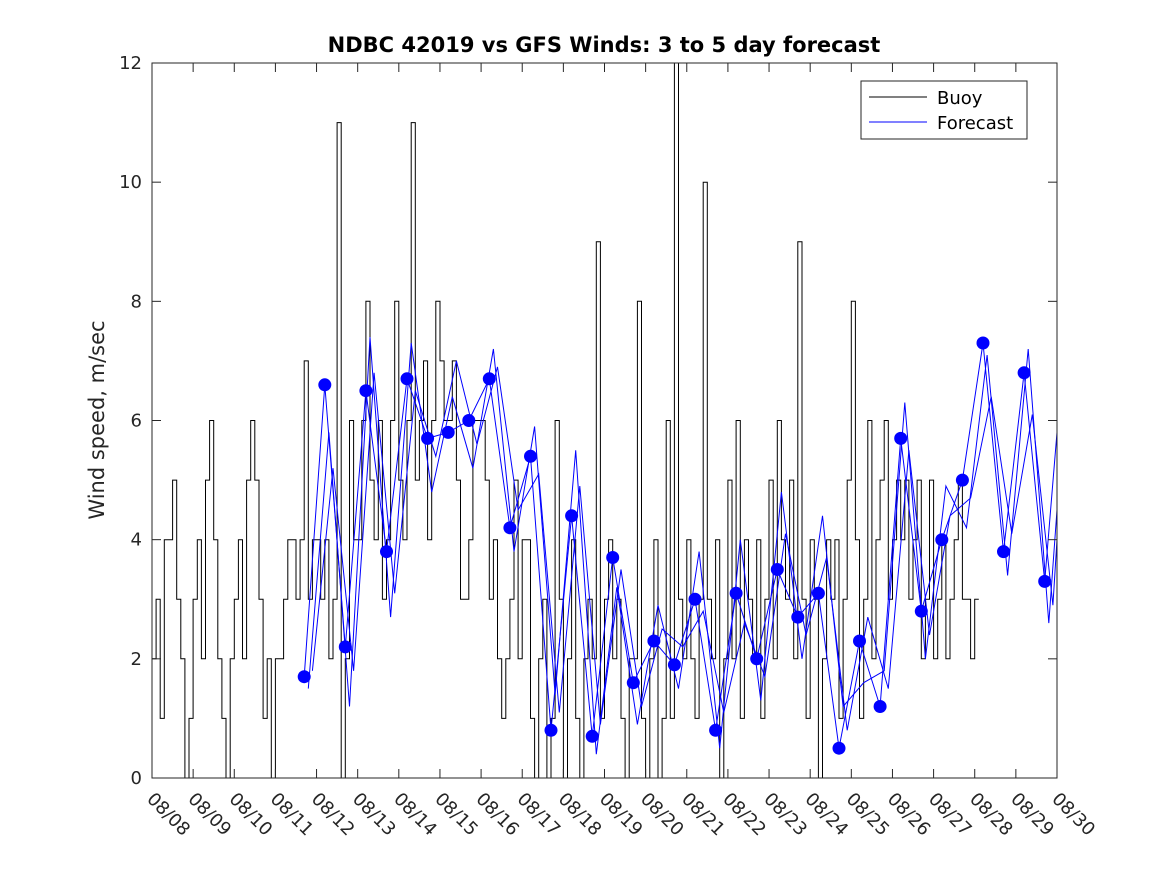  Describe the element at coordinates (136, 421) in the screenshot. I see `y-tick-label: 6` at that location.